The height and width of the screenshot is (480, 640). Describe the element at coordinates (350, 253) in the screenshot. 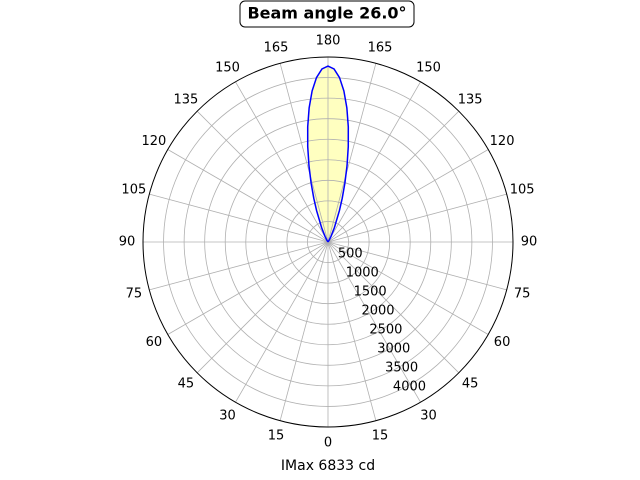

I see `radial-tick-label: 500` at that location.